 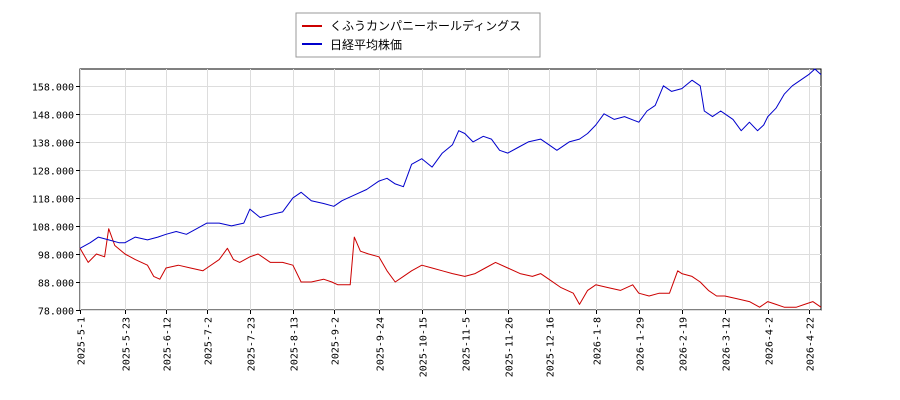 What do you see at coordinates (551, 347) in the screenshot?
I see `x-tick-label: 2025-12-16` at bounding box center [551, 347].